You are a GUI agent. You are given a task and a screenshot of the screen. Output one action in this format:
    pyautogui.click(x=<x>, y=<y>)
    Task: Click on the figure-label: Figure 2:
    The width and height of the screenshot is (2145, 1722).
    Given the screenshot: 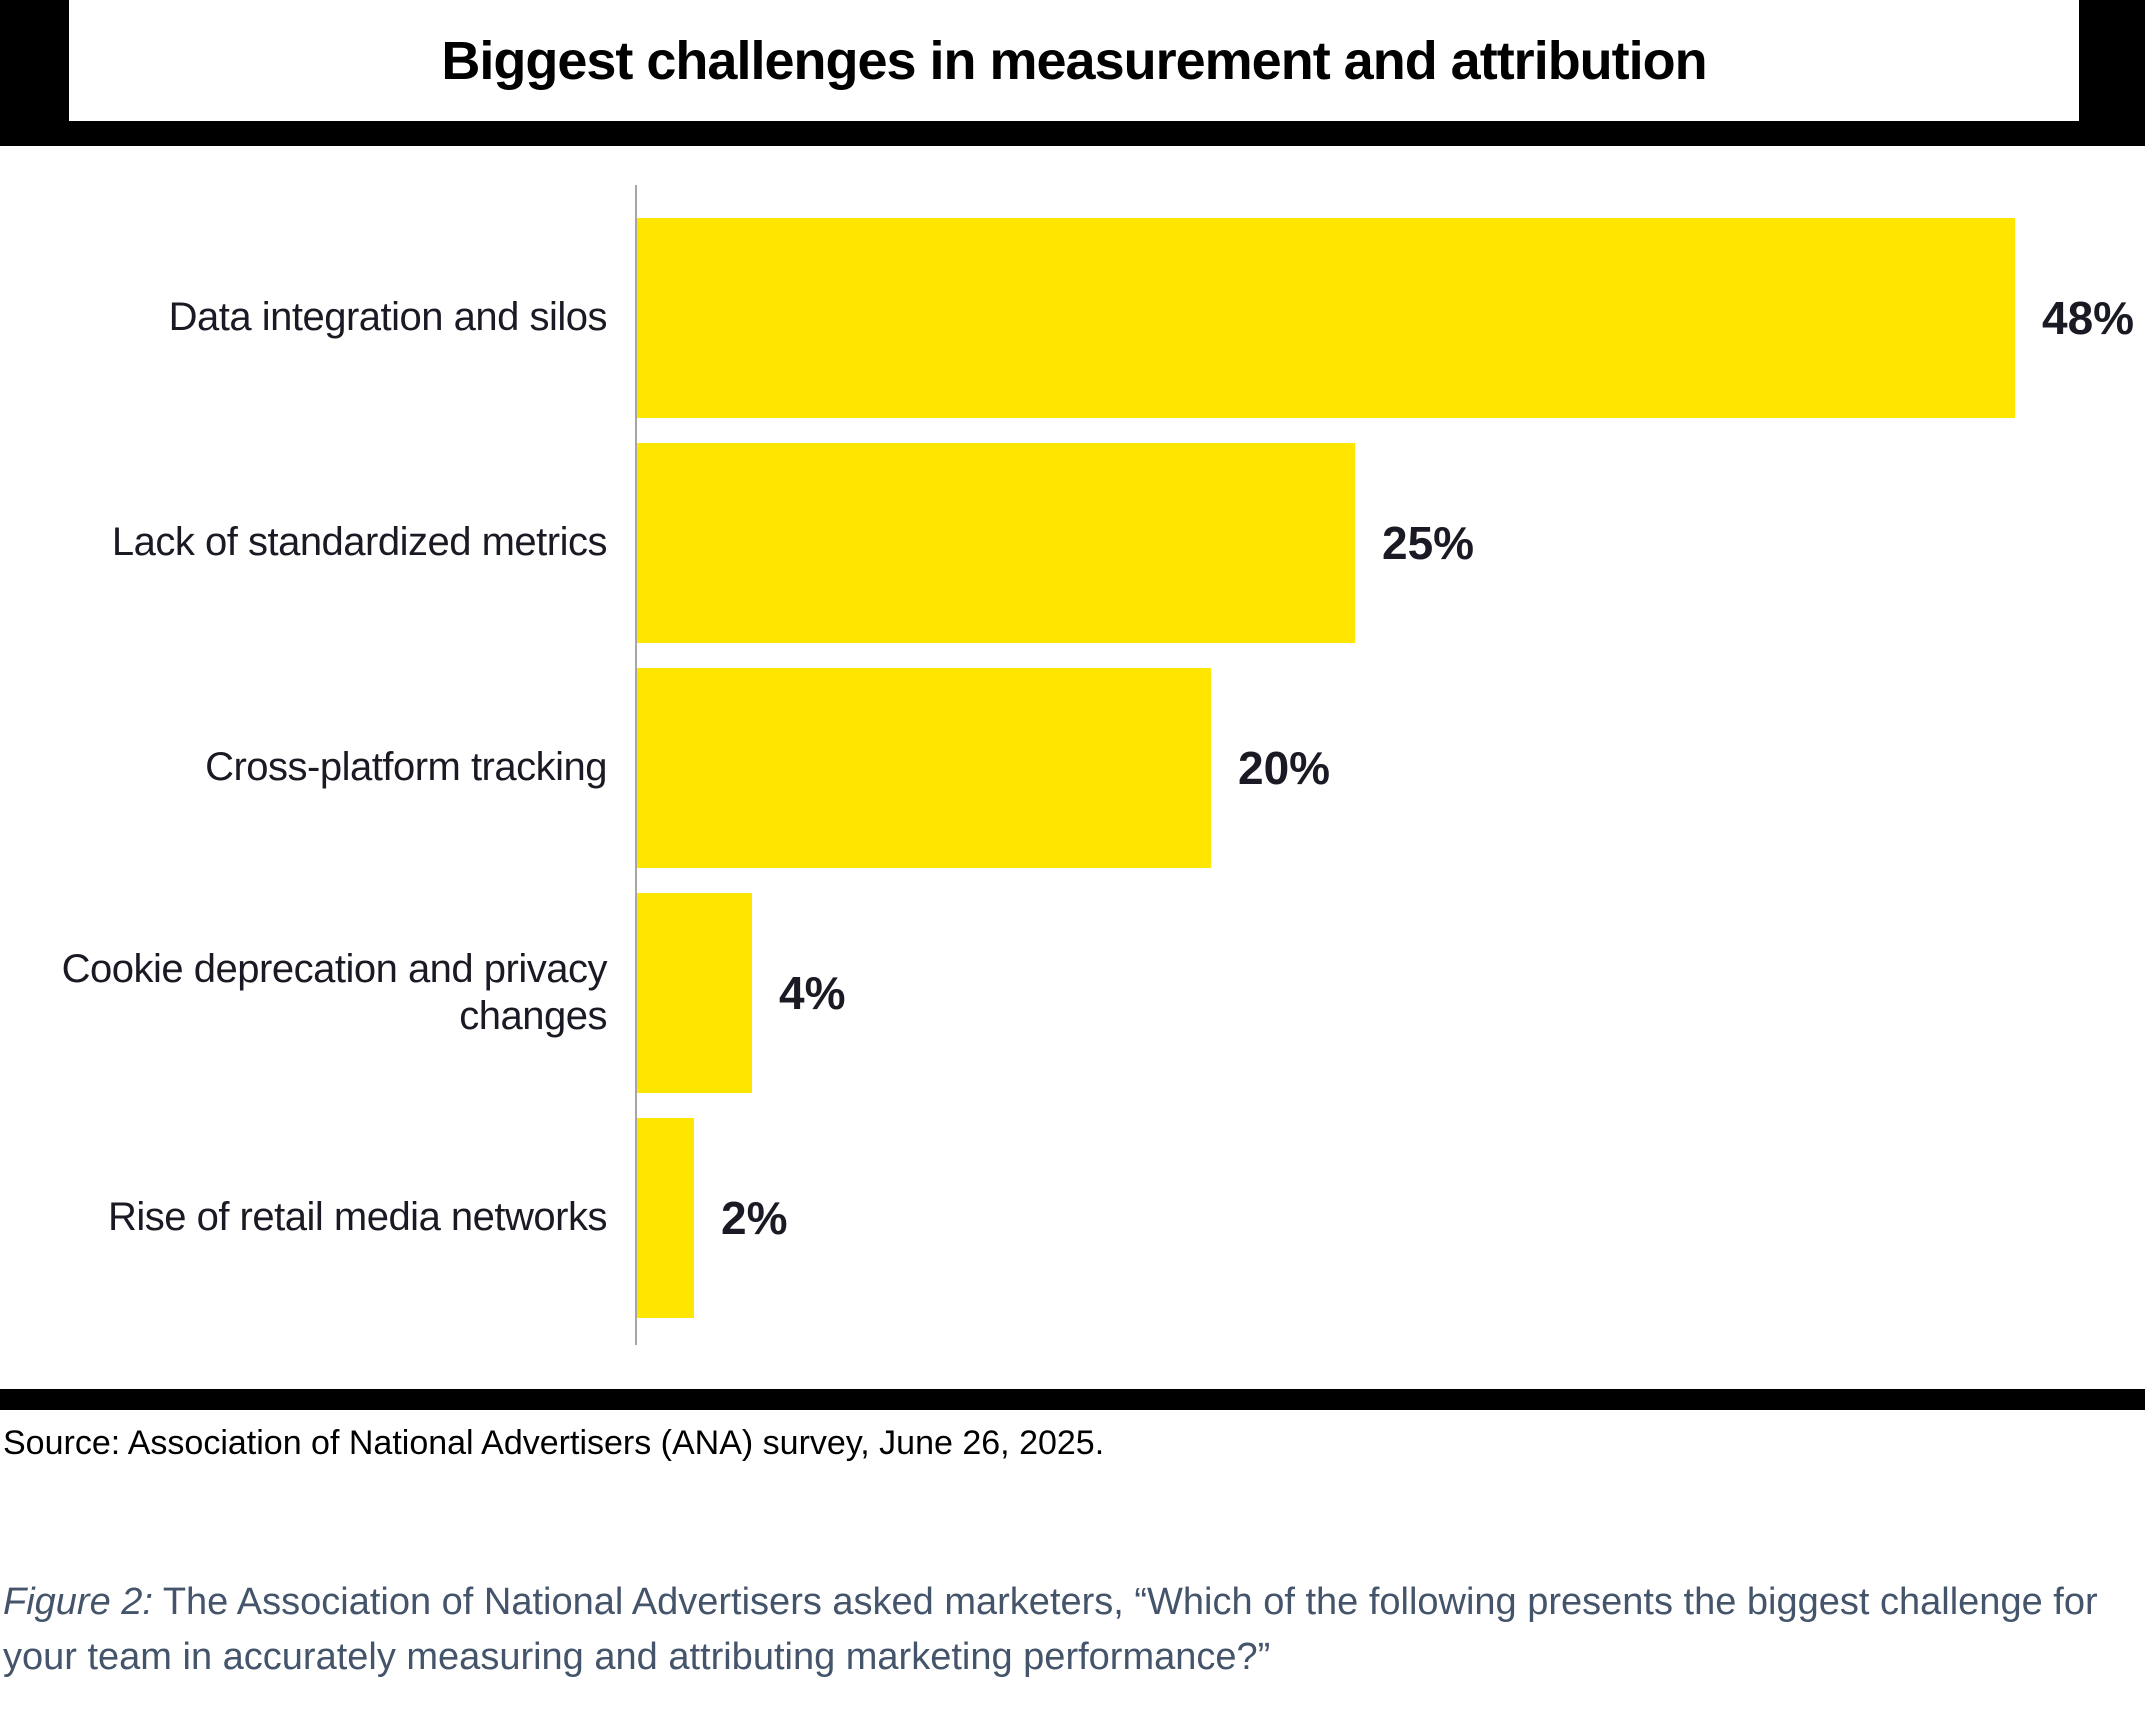 What is the action you would take?
    pyautogui.click(x=78, y=1602)
    